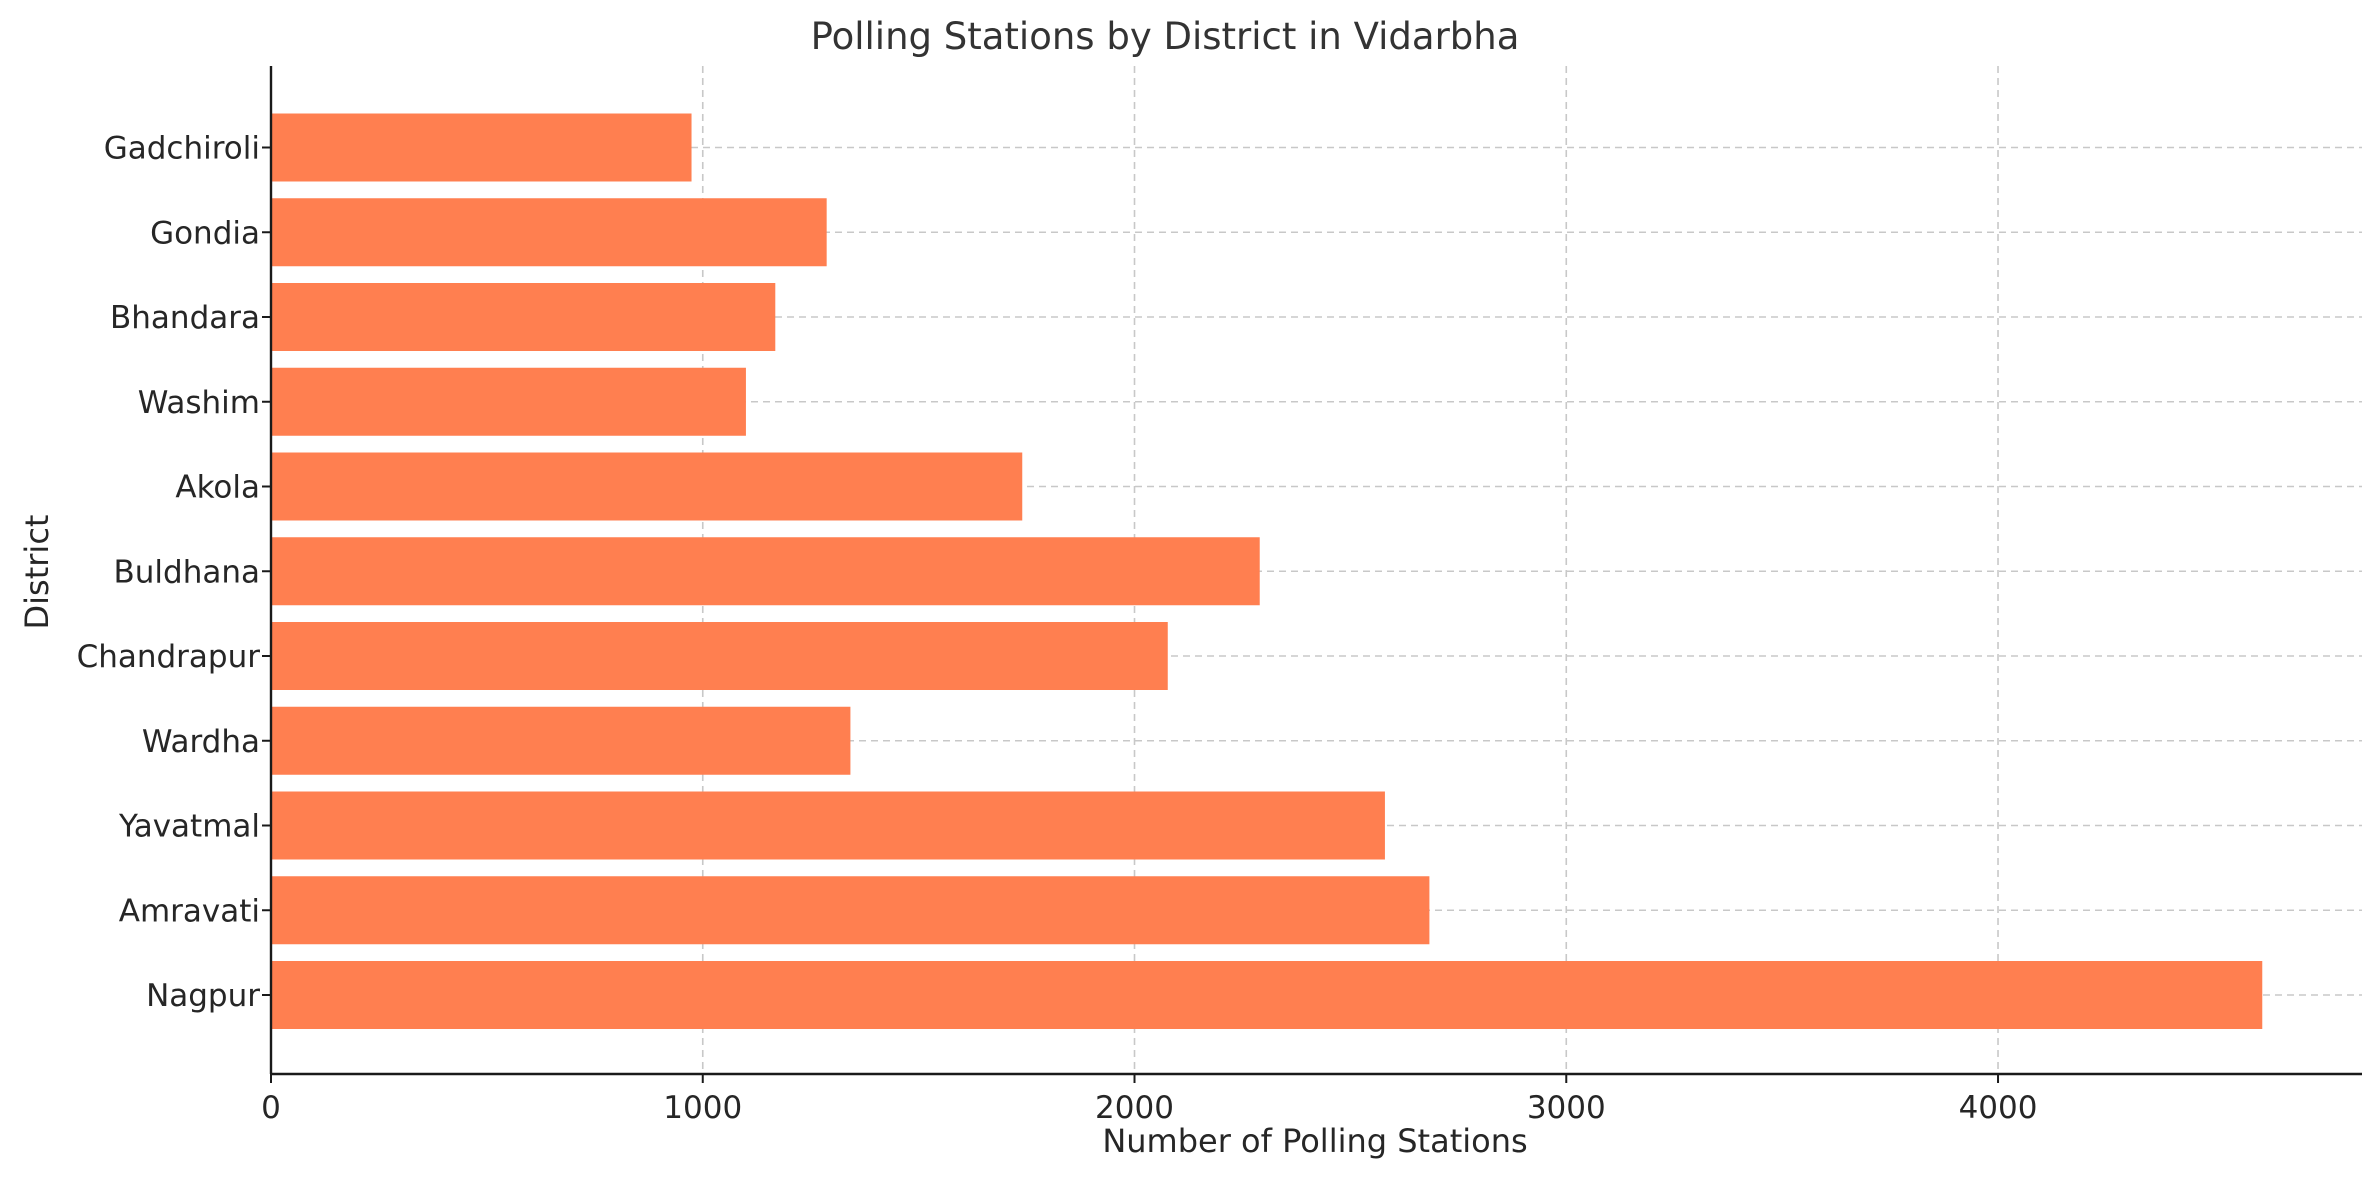  What do you see at coordinates (508, 401) in the screenshot?
I see `bar-washim` at bounding box center [508, 401].